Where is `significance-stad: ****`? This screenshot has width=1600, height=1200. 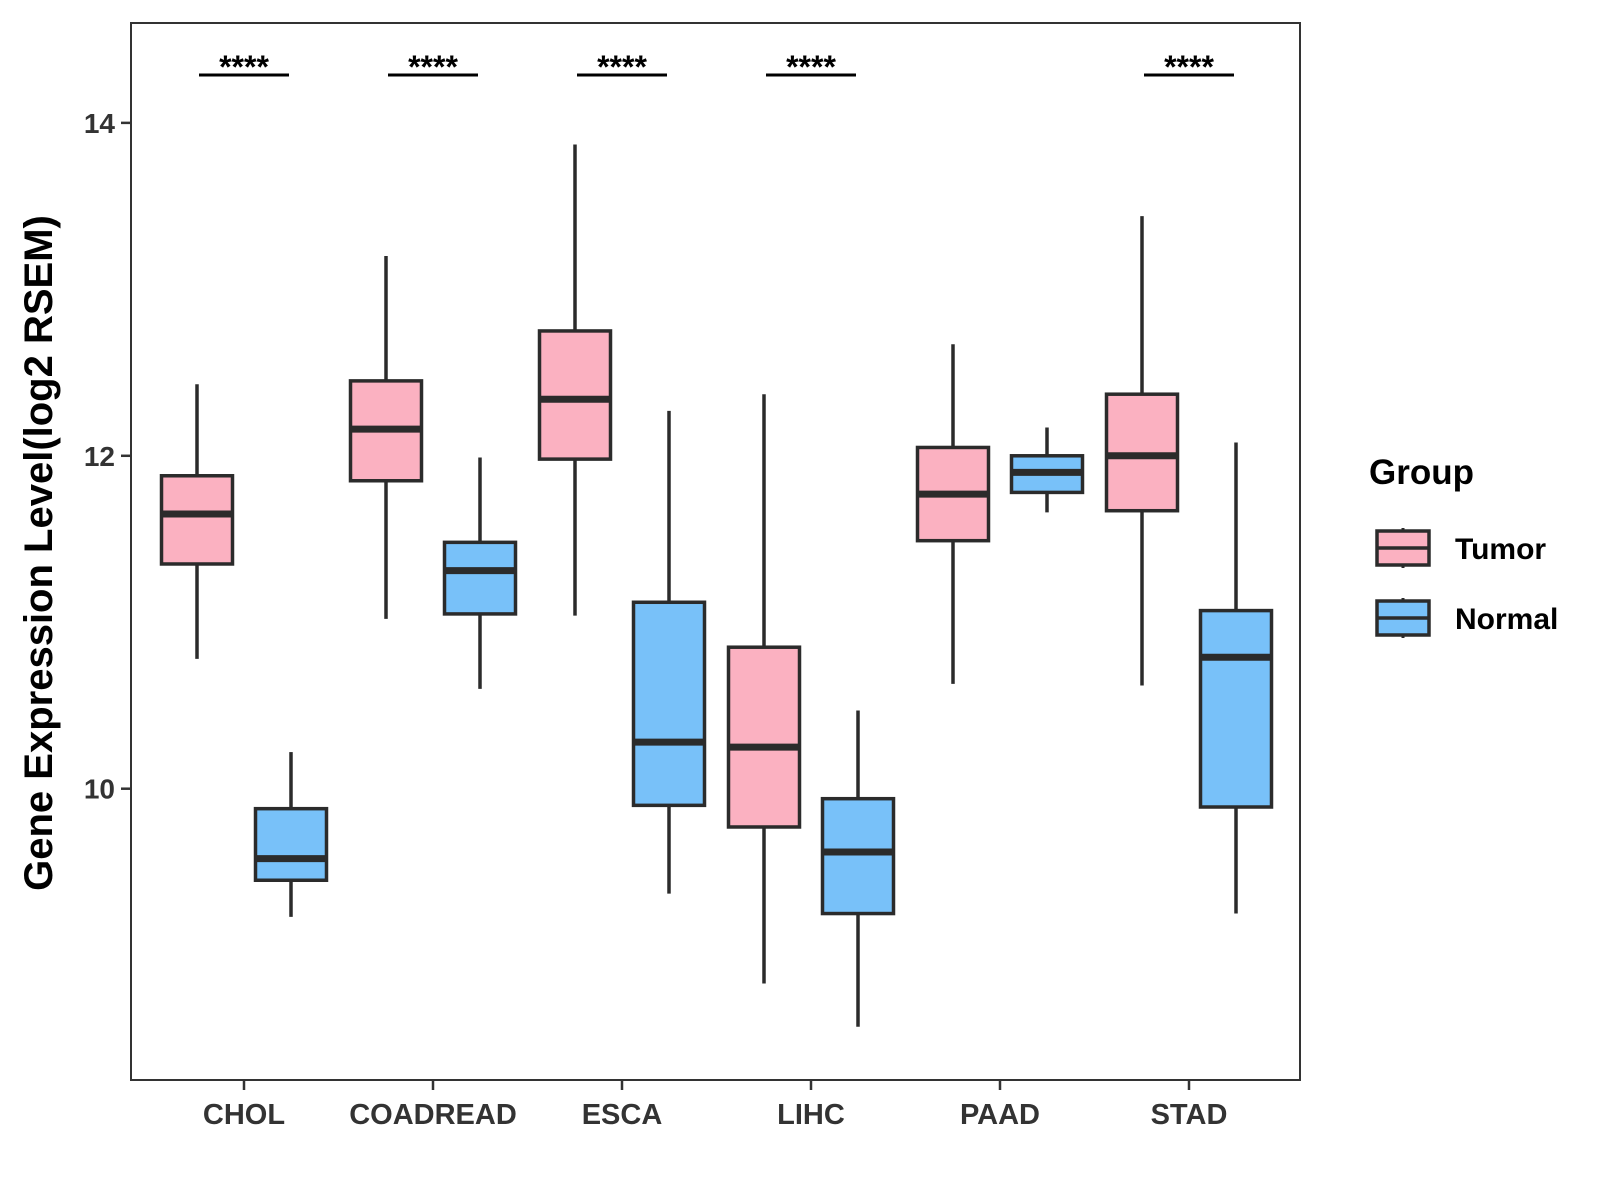
significance-stad: **** is located at coordinates (1189, 67).